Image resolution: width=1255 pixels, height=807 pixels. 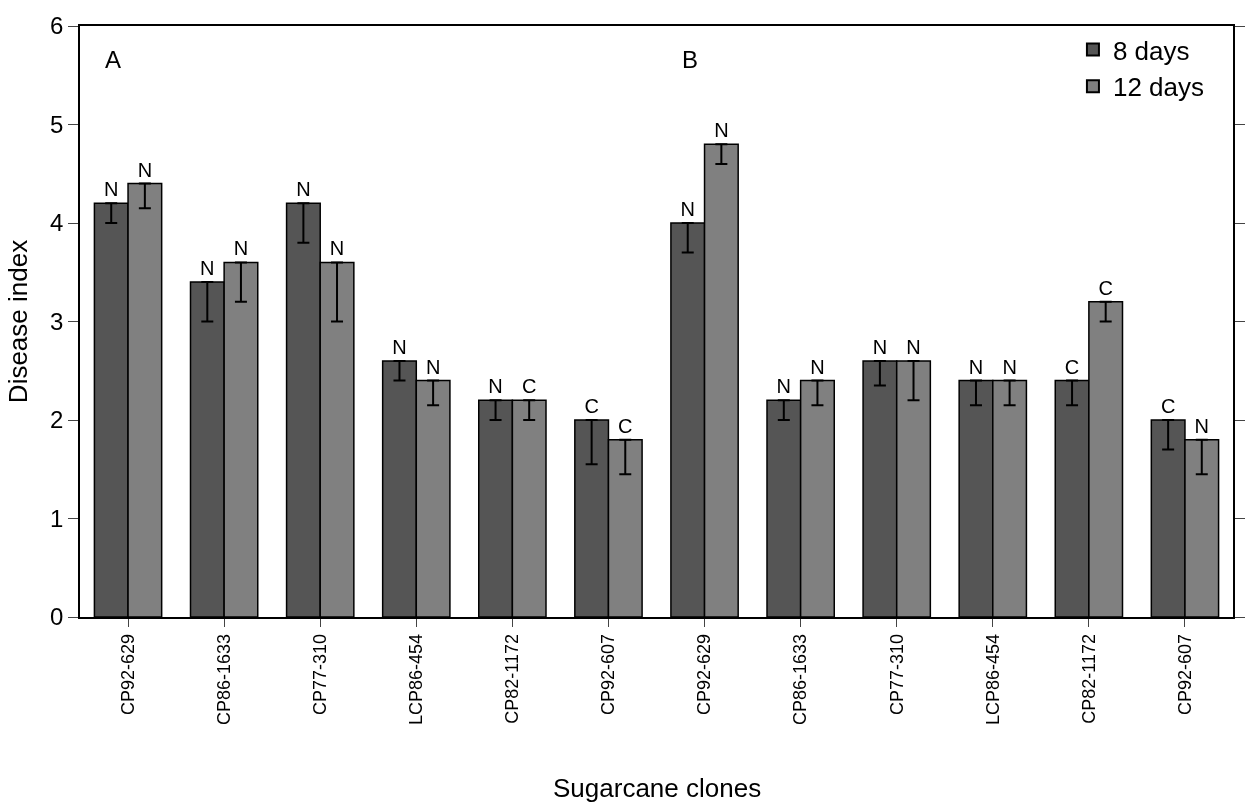 What do you see at coordinates (690, 59) in the screenshot?
I see `annotation: B` at bounding box center [690, 59].